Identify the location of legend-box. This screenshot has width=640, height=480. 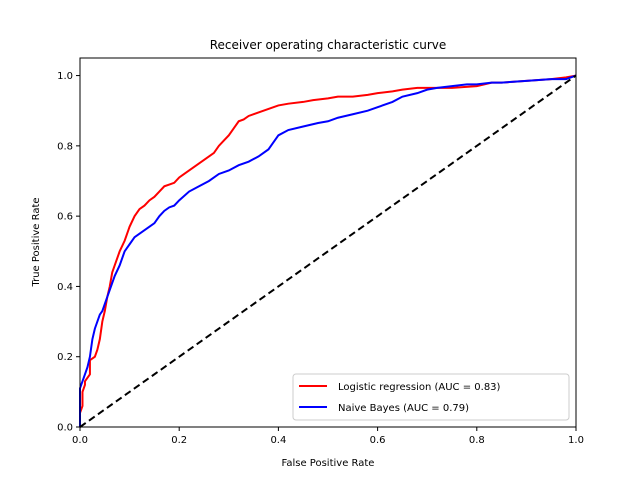
(431, 397).